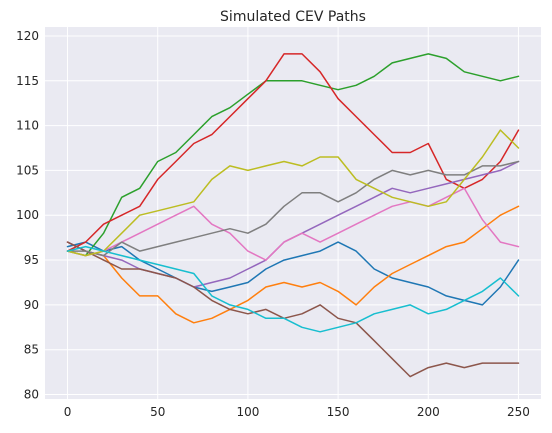  I want to click on y-tick-label: 95, so click(31, 260).